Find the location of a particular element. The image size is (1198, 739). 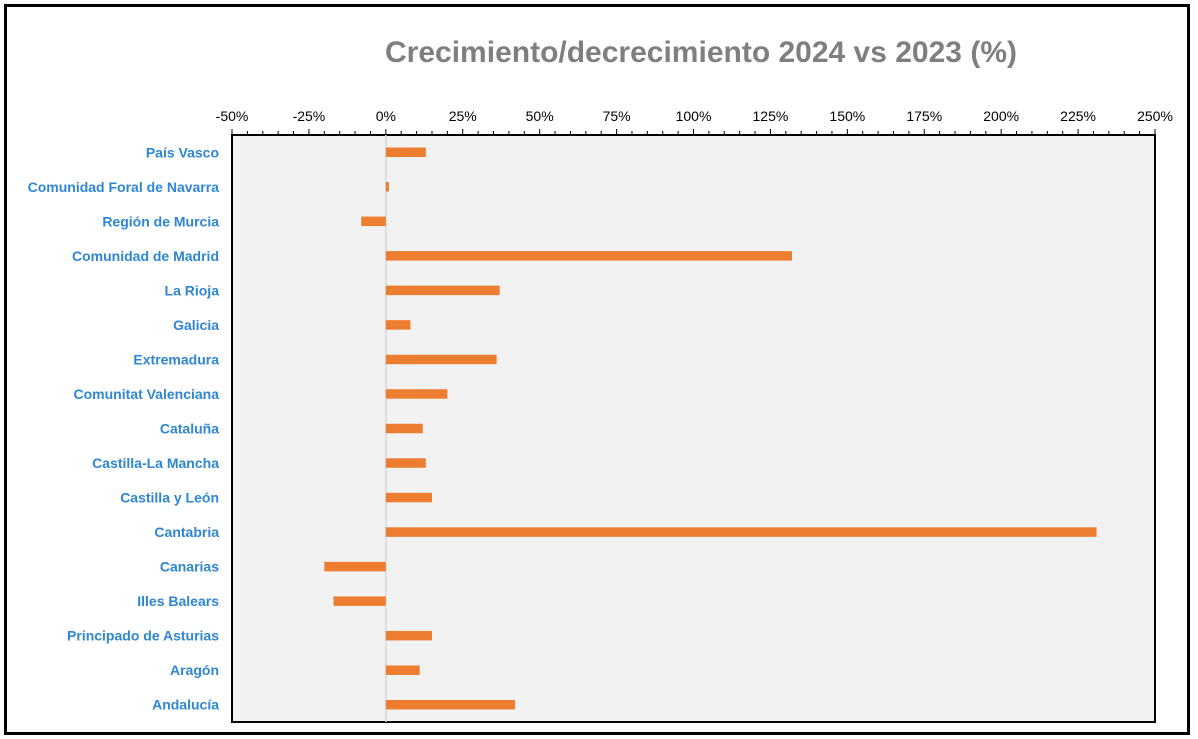

x-tick-label: -25% is located at coordinates (309, 116).